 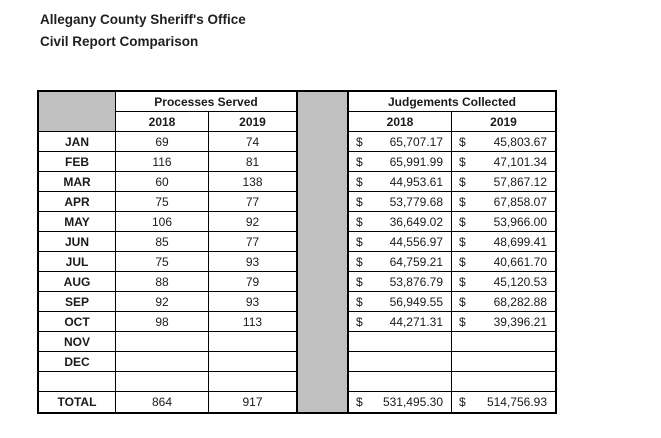 I want to click on month-label: SEP, so click(x=77, y=302).